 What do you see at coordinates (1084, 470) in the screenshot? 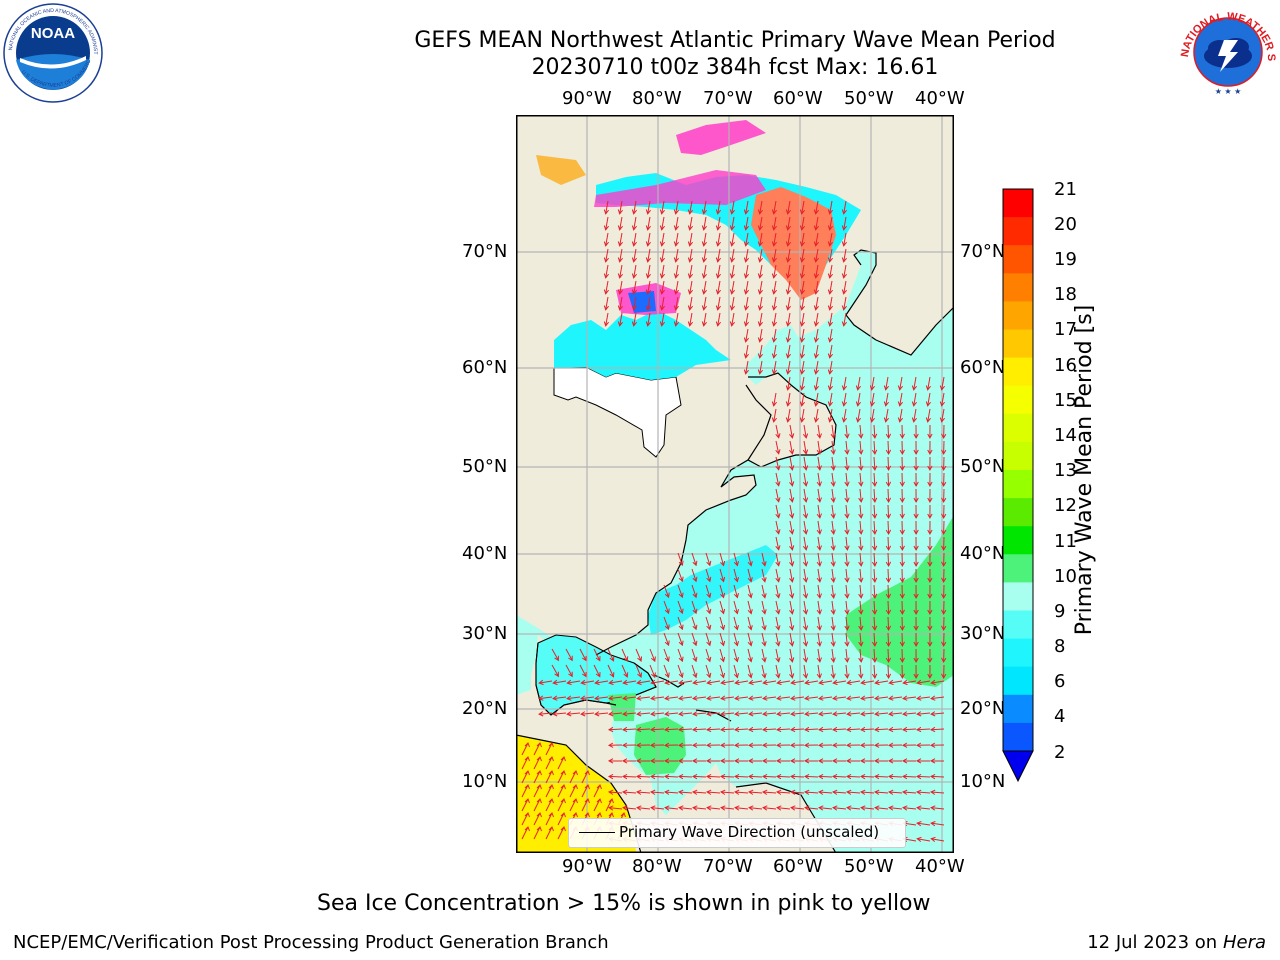
I see `colorbar-label: Primary Wave Mean Period [s]` at bounding box center [1084, 470].